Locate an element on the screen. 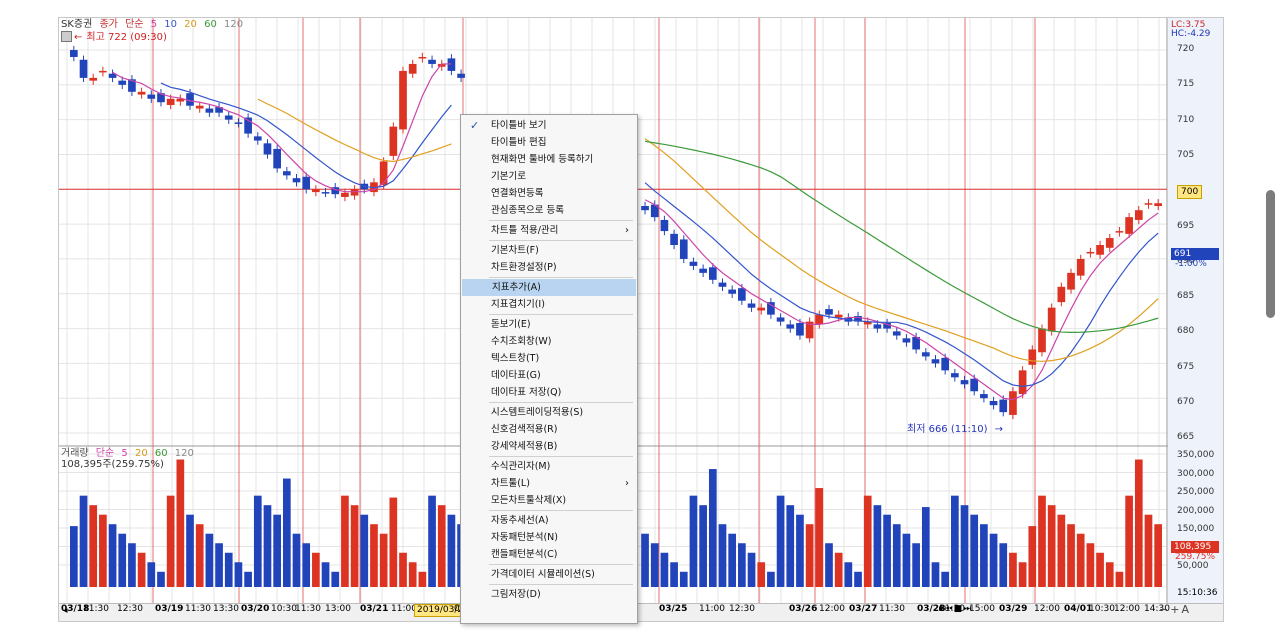 This screenshot has width=1284, height=639. menu-item: 시스템트레이딩적용(S) is located at coordinates (549, 412).